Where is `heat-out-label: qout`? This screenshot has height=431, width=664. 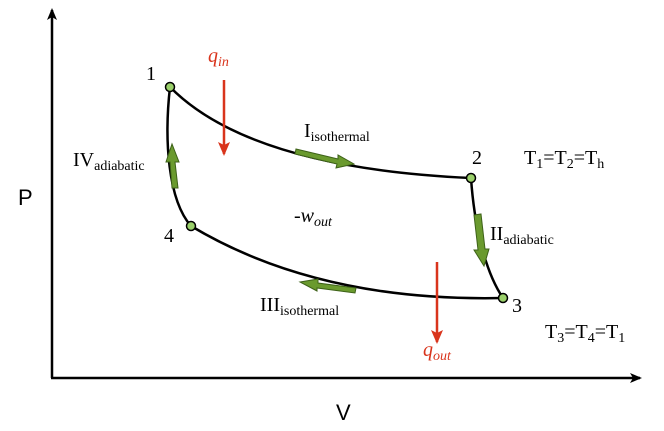
heat-out-label: qout is located at coordinates (437, 351).